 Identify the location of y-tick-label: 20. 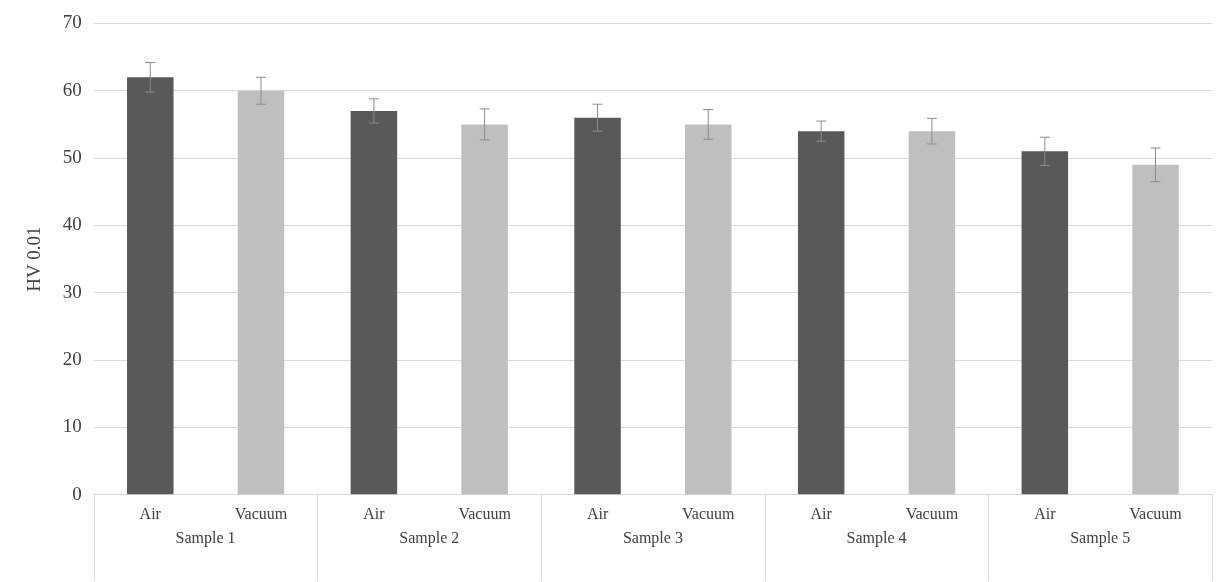
(72, 359).